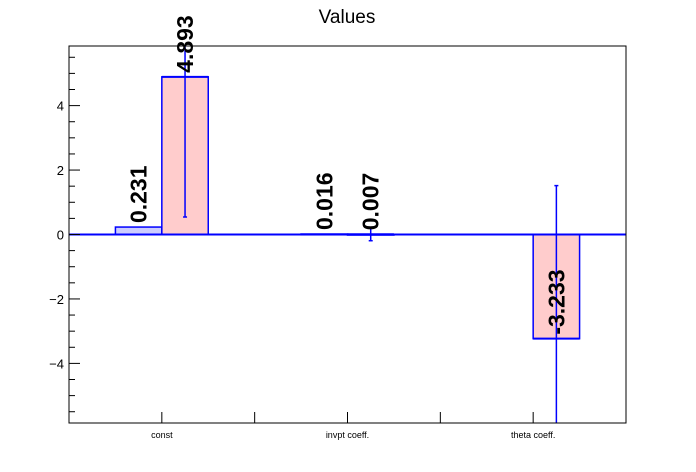  Describe the element at coordinates (347, 435) in the screenshot. I see `x-category-label: invpt coeff.` at that location.